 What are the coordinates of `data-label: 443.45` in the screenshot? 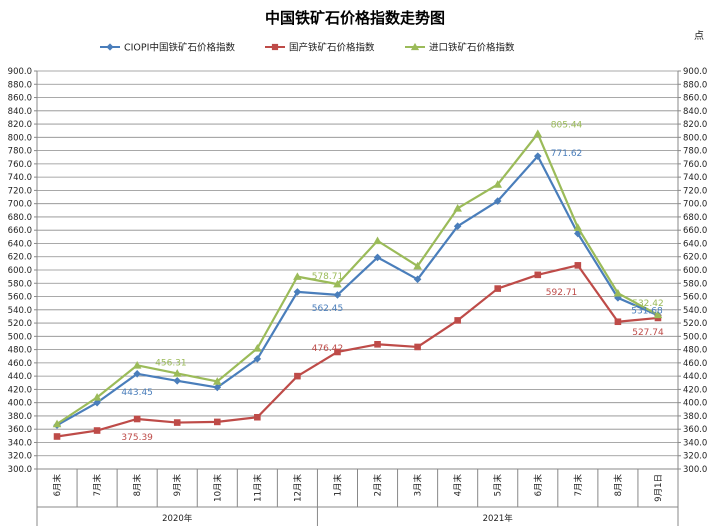 It's located at (137, 393).